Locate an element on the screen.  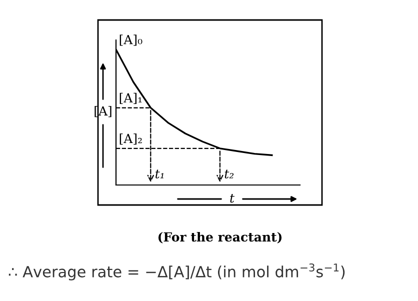
annotation: t₁ is located at coordinates (160, 174).